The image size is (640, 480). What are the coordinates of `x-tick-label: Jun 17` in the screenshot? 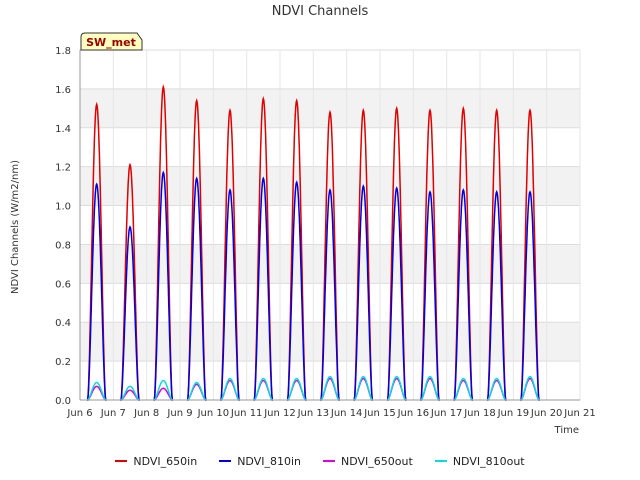 It's located at (446, 413).